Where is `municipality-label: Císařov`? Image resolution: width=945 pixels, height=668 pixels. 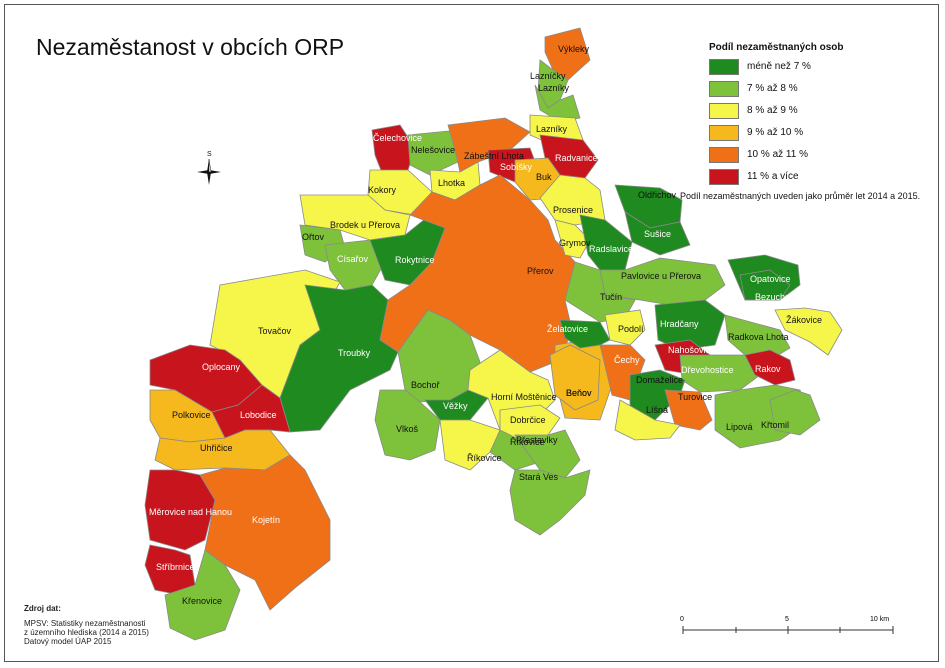 municipality-label: Císařov is located at coordinates (353, 259).